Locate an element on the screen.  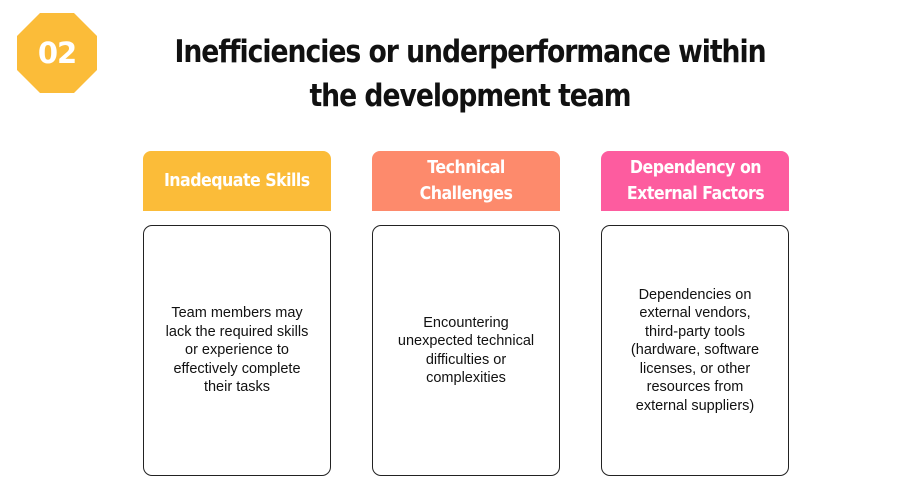
column-header-label: Dependency on External Factors is located at coordinates (695, 180).